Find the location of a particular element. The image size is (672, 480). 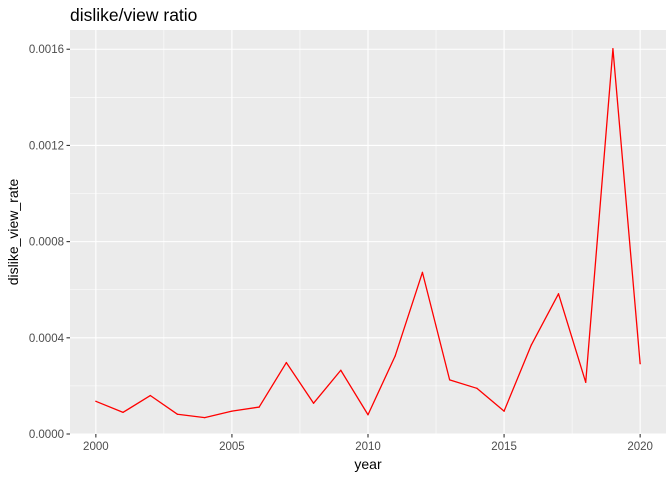

y-tick-label: 0.0012 is located at coordinates (46, 146).